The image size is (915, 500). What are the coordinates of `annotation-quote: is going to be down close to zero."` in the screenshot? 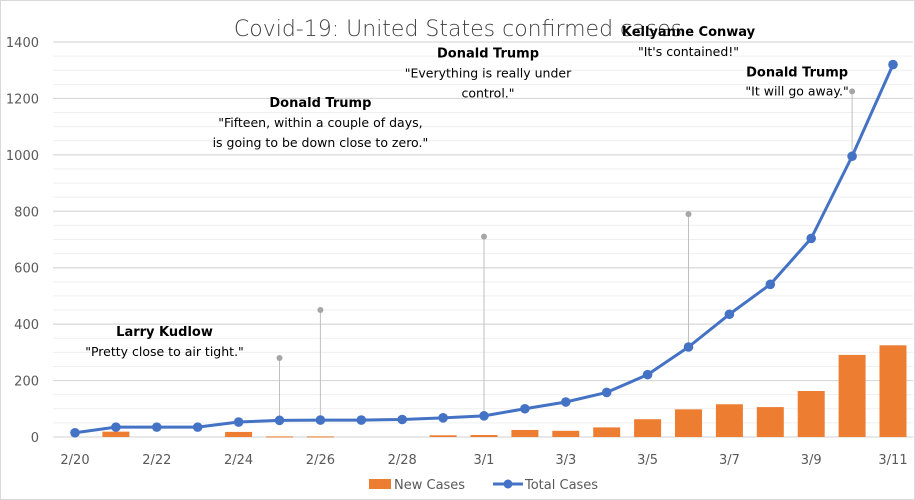 It's located at (321, 142).